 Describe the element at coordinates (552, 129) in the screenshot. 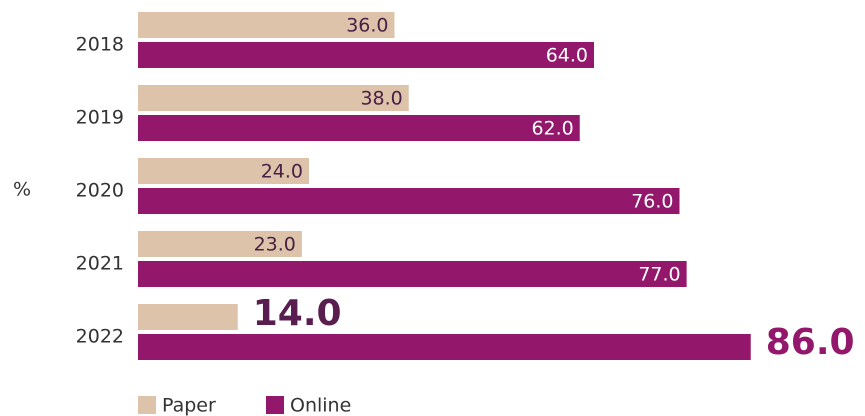

I see `value-label: 62.0` at that location.